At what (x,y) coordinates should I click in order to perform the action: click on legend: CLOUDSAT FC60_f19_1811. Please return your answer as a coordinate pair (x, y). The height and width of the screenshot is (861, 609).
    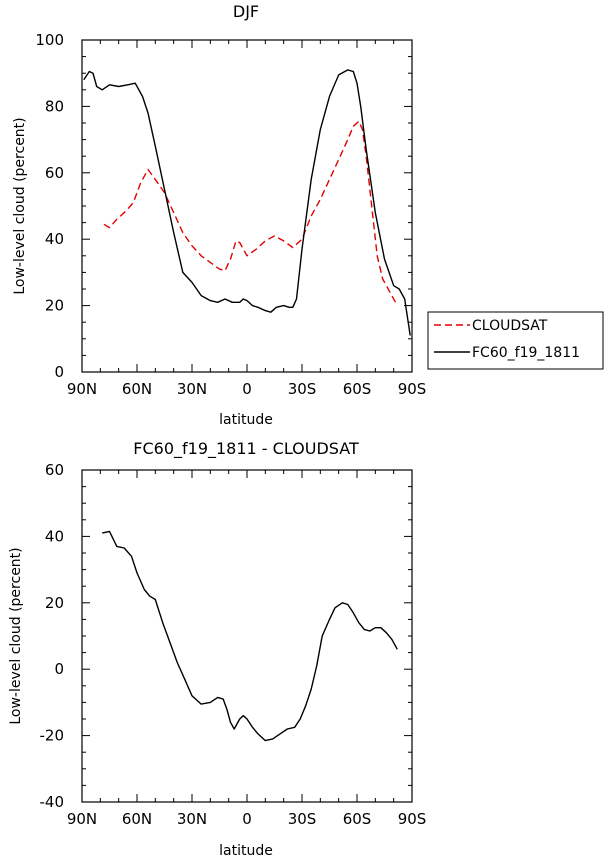
    Looking at the image, I should click on (515, 340).